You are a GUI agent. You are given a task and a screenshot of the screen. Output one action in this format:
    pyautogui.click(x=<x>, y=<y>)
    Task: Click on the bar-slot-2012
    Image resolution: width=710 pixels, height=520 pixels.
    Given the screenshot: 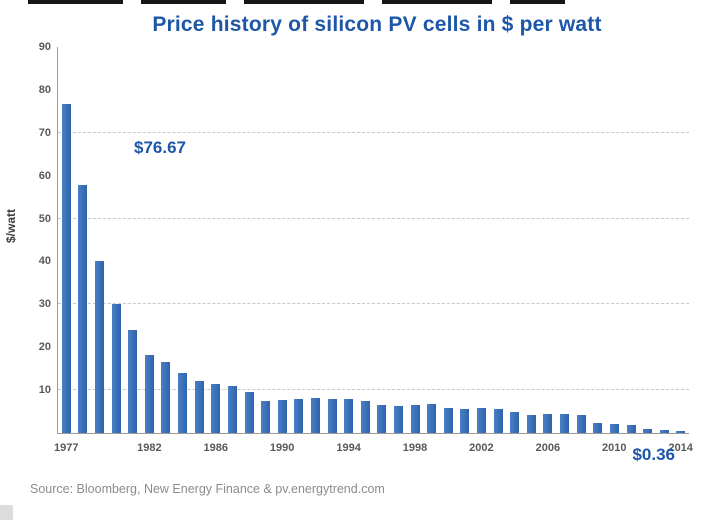 What is the action you would take?
    pyautogui.click(x=647, y=240)
    